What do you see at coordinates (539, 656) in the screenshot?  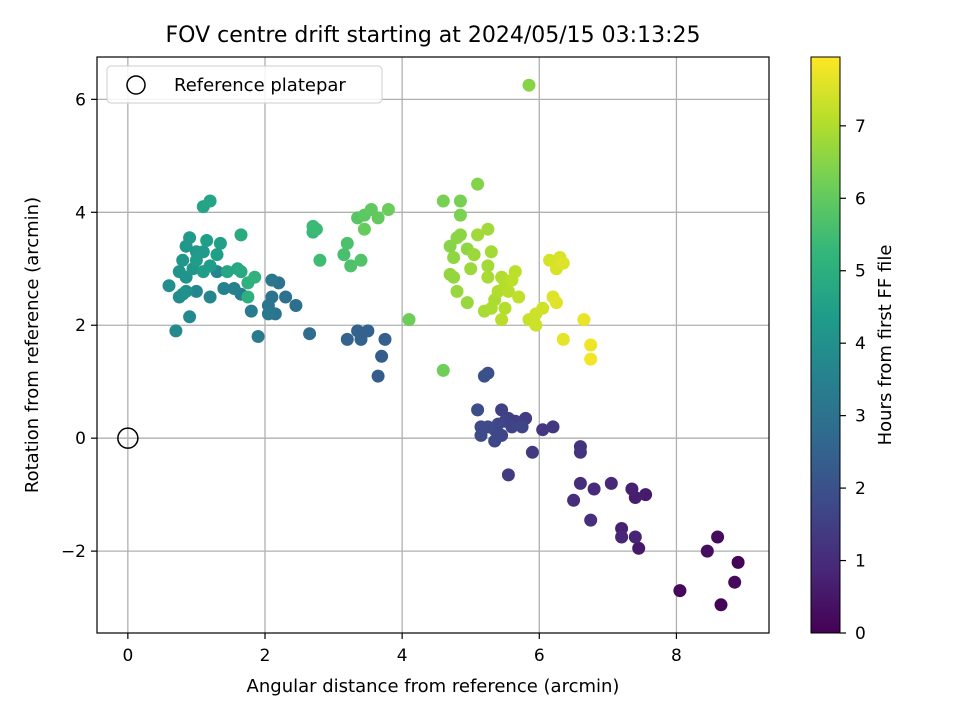 I see `x-tick-label: 6` at bounding box center [539, 656].